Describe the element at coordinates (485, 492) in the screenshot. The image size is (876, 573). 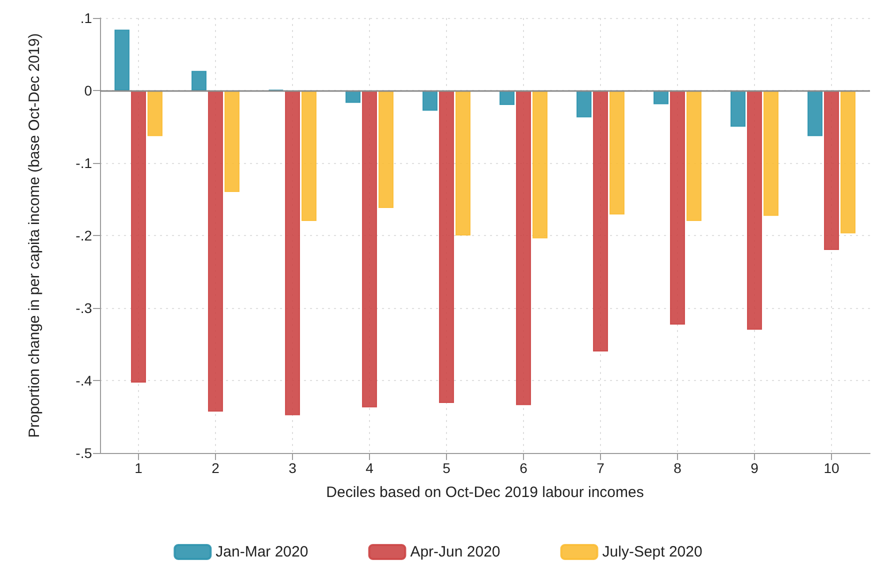
I see `x-axis-title: Deciles based on Oct-Dec 2019 labour incomes` at that location.